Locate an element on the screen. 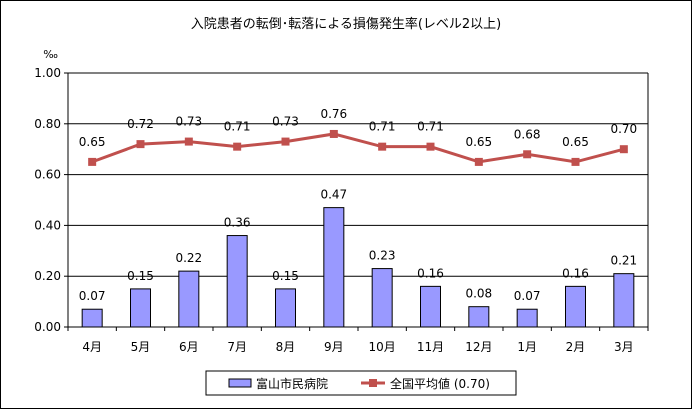 The height and width of the screenshot is (409, 692). legend-bar-label: 富山市民病院 is located at coordinates (292, 383).